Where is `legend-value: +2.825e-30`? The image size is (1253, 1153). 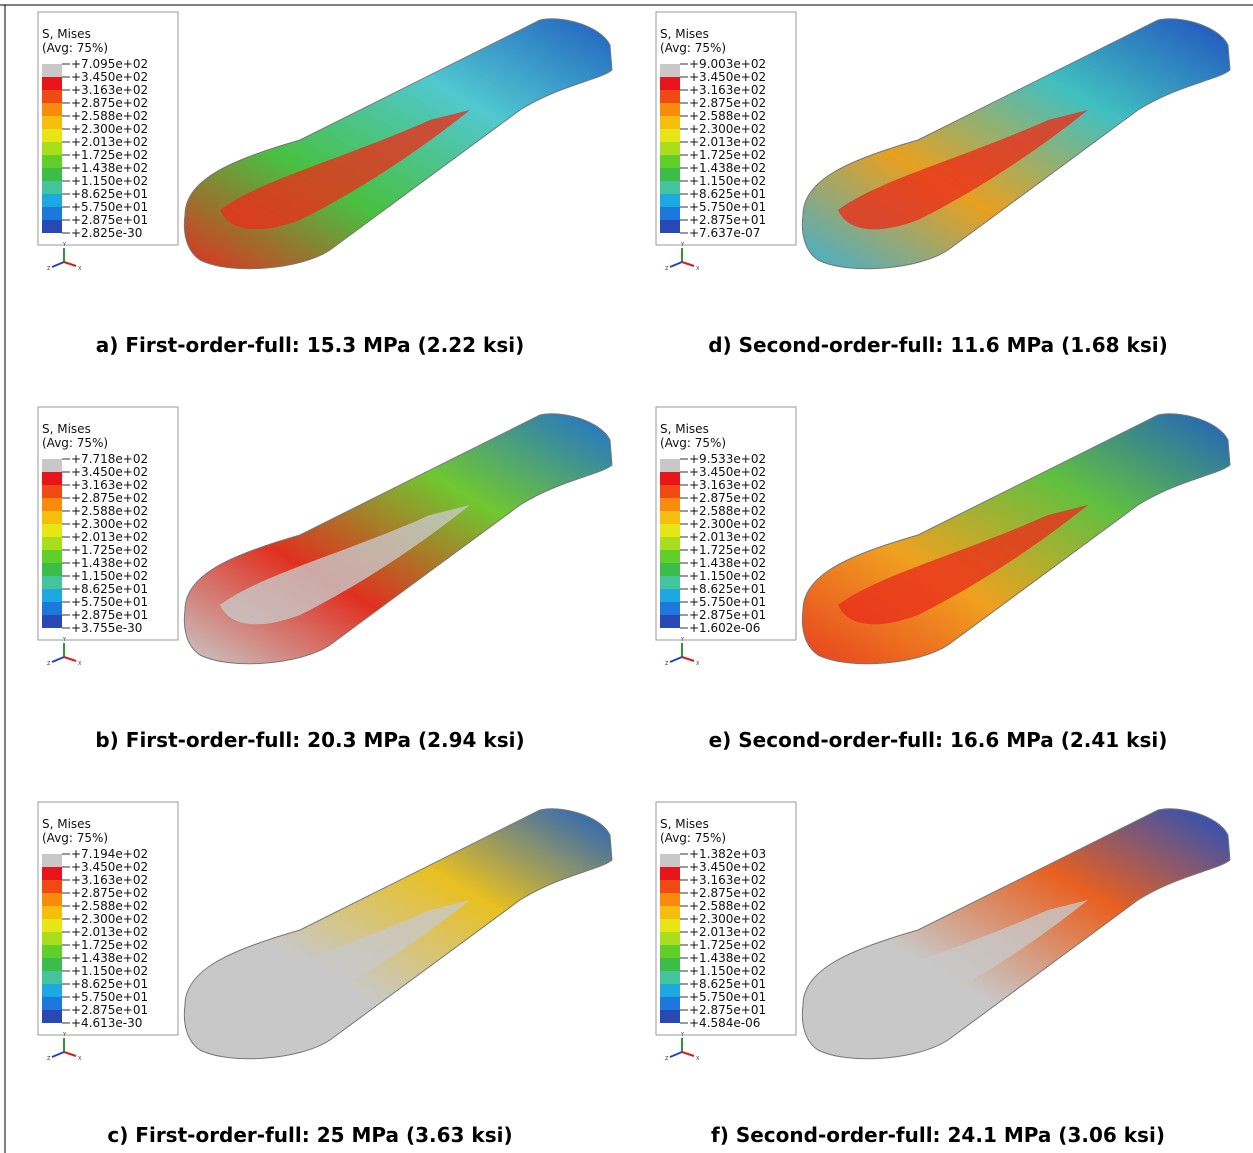 legend-value: +2.825e-30 is located at coordinates (106, 233).